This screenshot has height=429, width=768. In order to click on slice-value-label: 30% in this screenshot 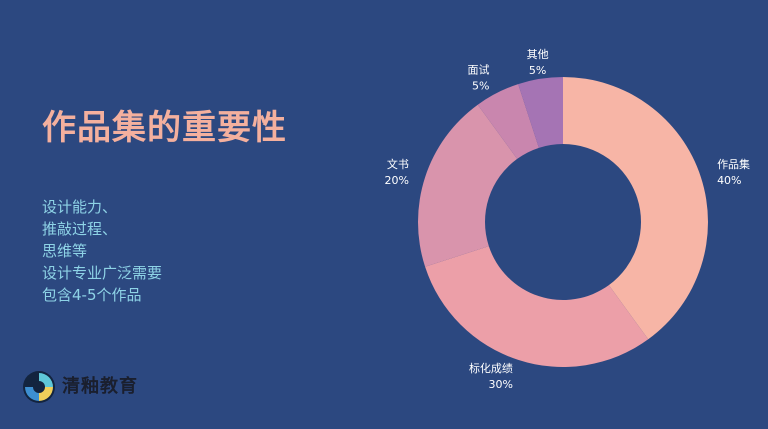, I will do `click(500, 384)`.